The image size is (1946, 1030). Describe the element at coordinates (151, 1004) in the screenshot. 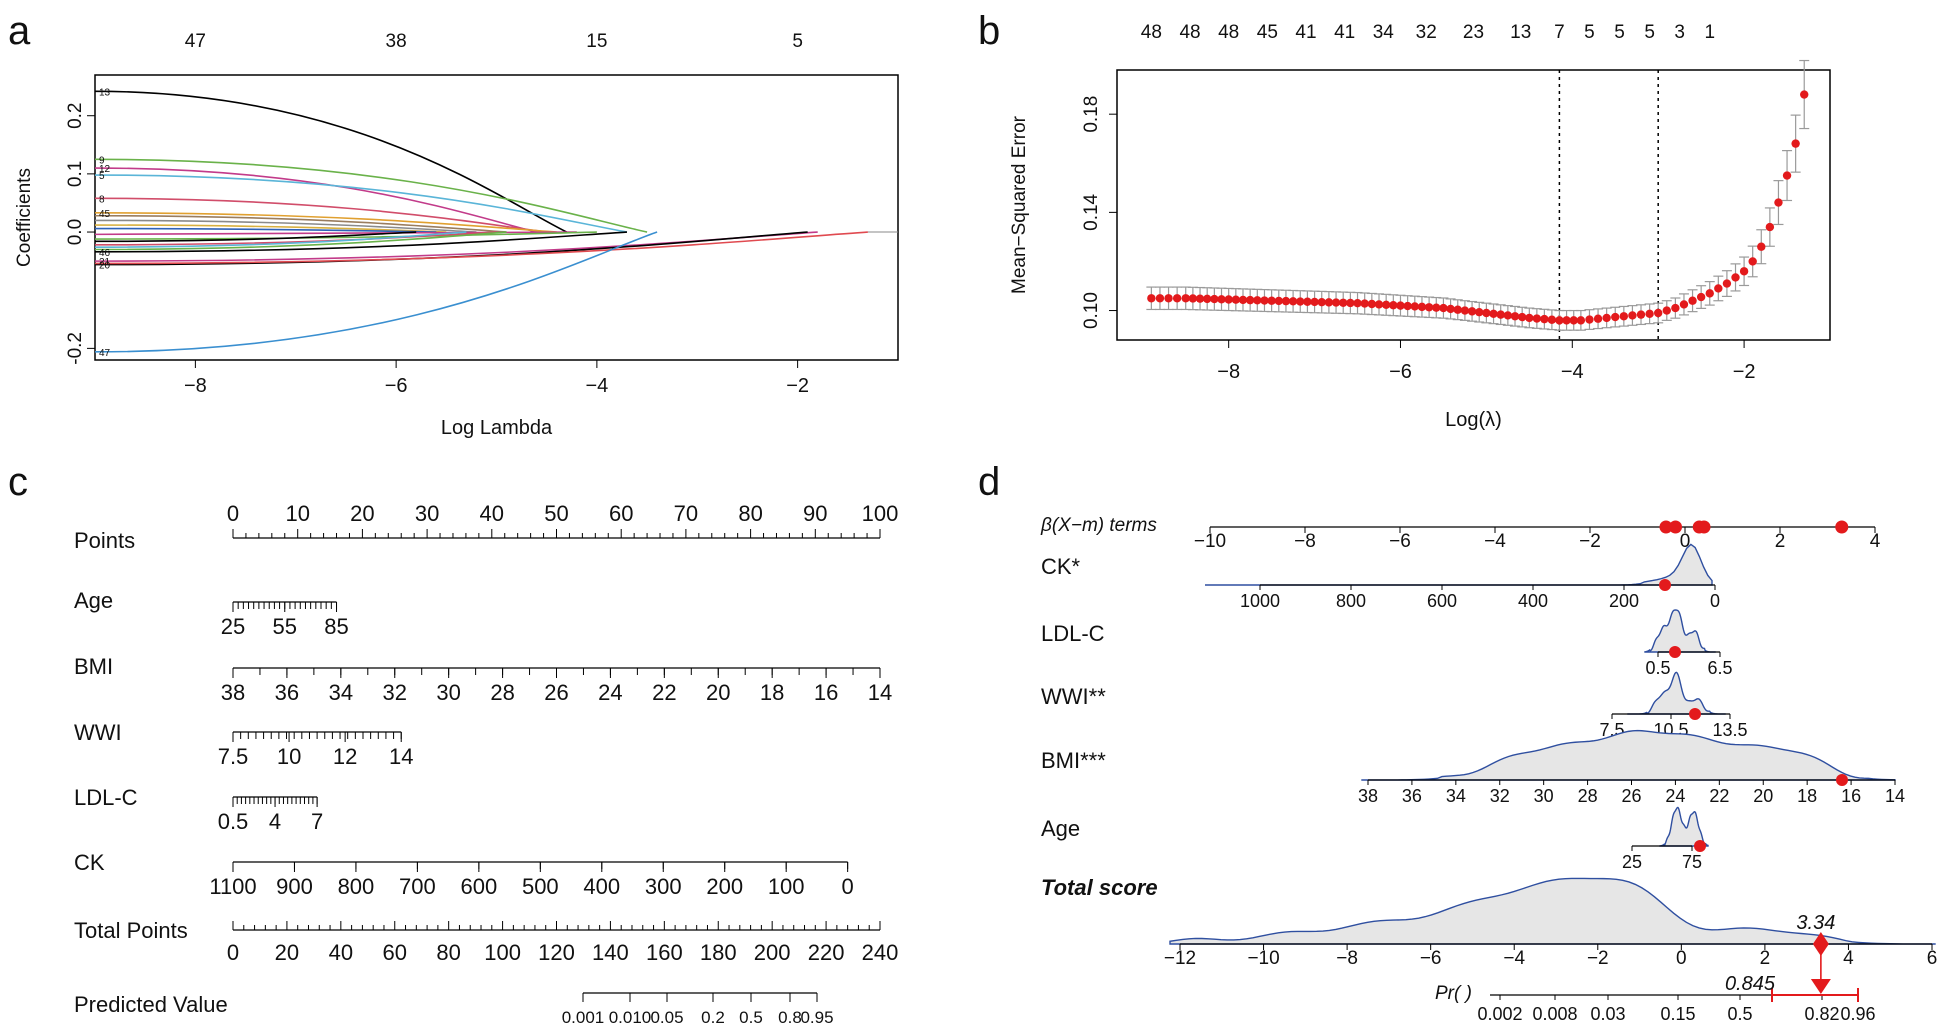

I see `row-label: Predicted Value` at that location.